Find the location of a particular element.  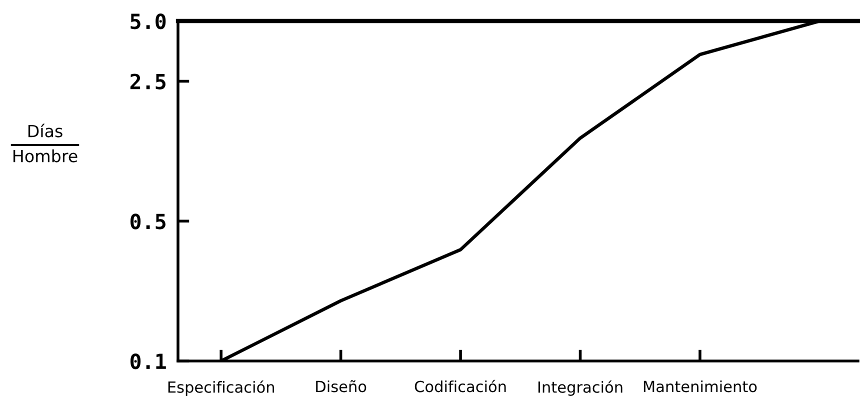

x-tick-label: Codificación is located at coordinates (460, 386).